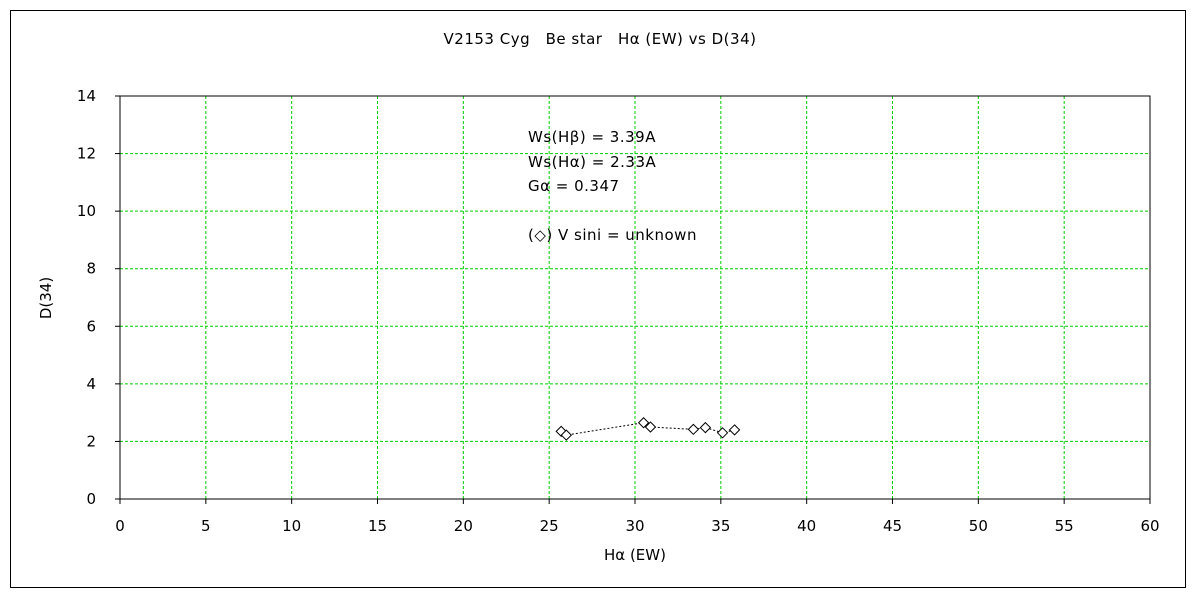 The width and height of the screenshot is (1200, 600). What do you see at coordinates (291, 526) in the screenshot?
I see `x-tick-label: 10` at bounding box center [291, 526].